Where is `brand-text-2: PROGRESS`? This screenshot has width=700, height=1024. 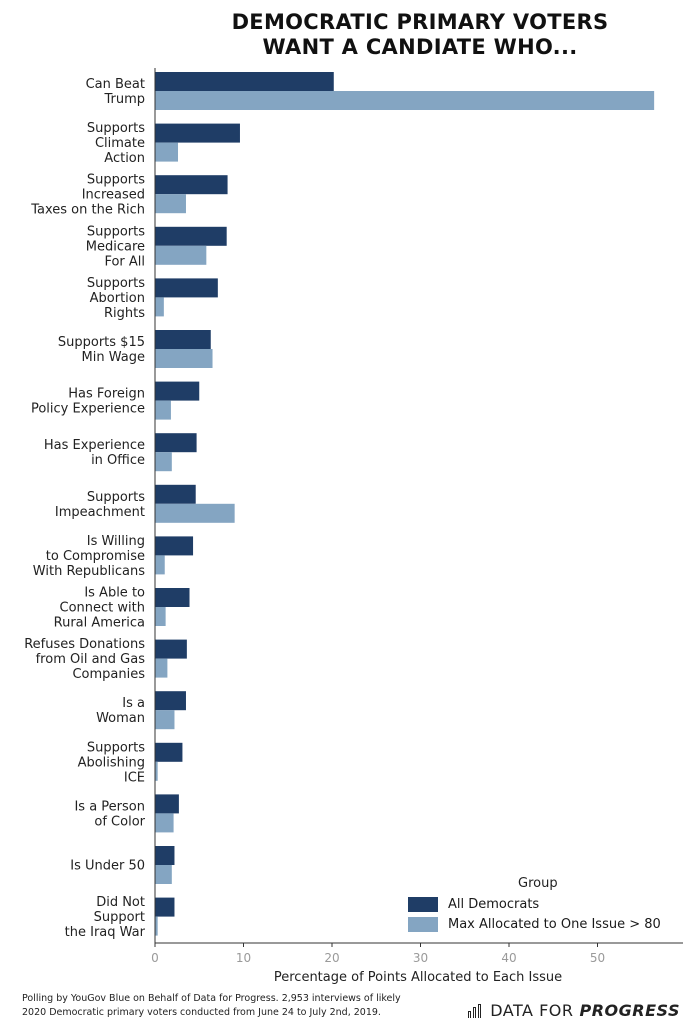 brand-text-2: PROGRESS is located at coordinates (629, 1010).